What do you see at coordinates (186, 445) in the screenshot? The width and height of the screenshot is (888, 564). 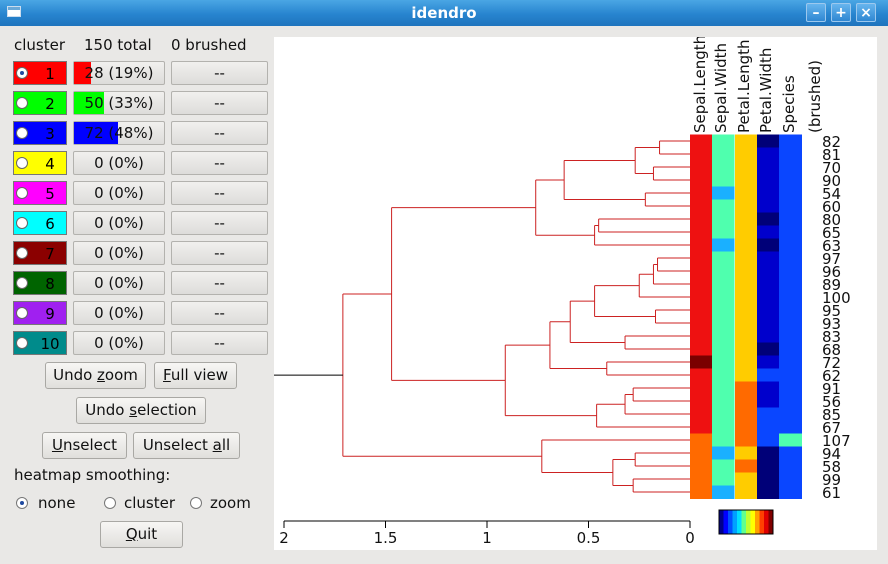 I see `unselect-all-button: Unselect all` at bounding box center [186, 445].